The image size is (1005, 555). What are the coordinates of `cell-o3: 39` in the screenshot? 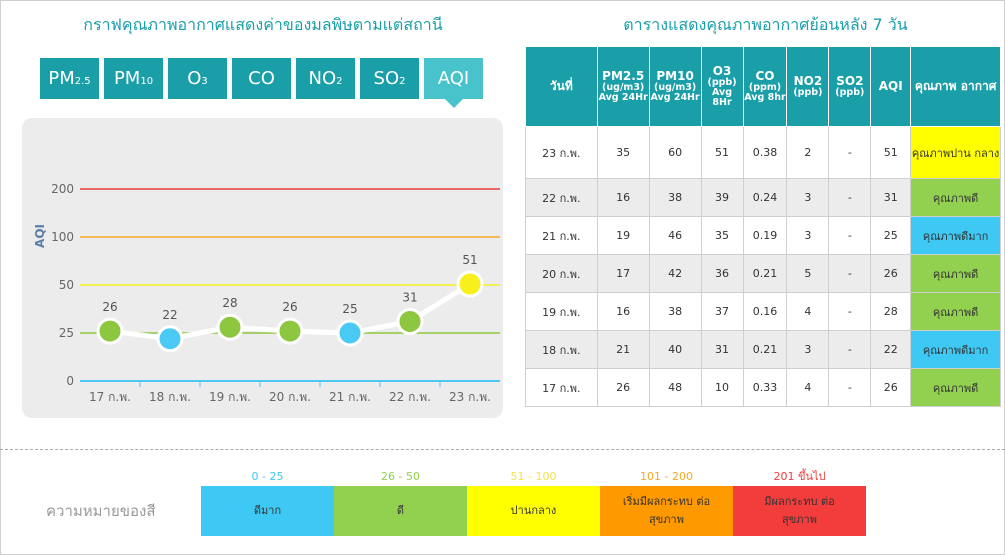 It's located at (722, 197).